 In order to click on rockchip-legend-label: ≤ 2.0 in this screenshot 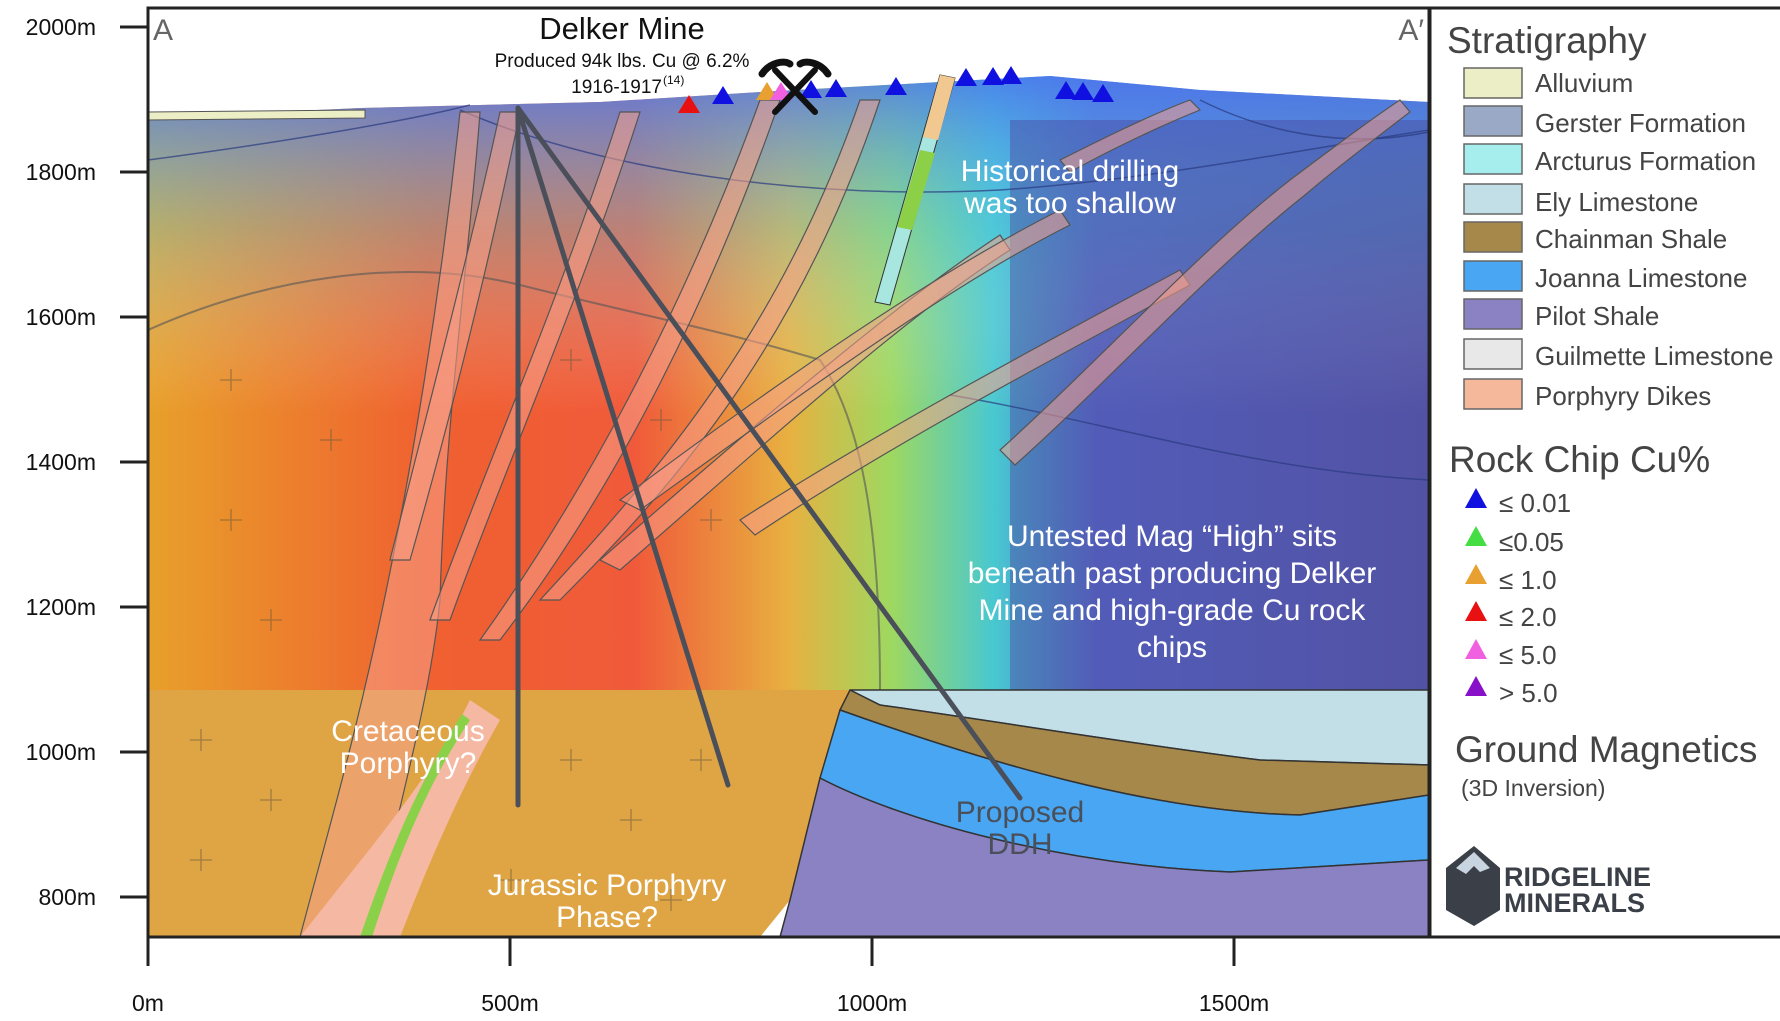, I will do `click(1528, 617)`.